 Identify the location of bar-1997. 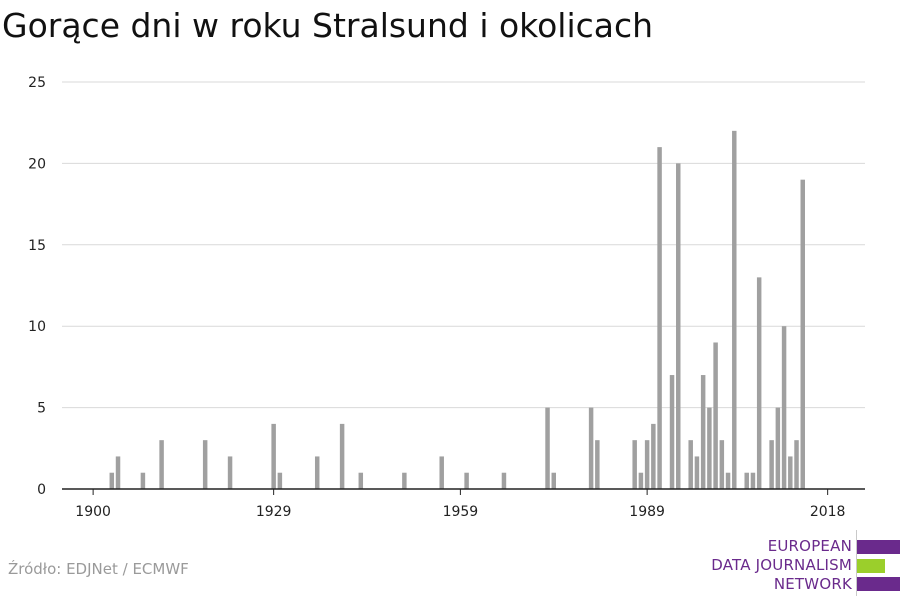
(697, 472).